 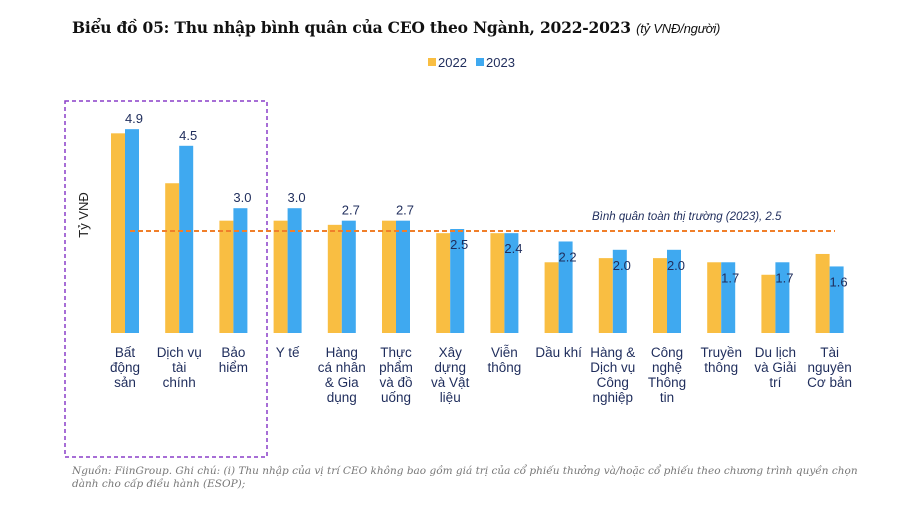 I want to click on legend-swatch-2022, so click(x=432, y=62).